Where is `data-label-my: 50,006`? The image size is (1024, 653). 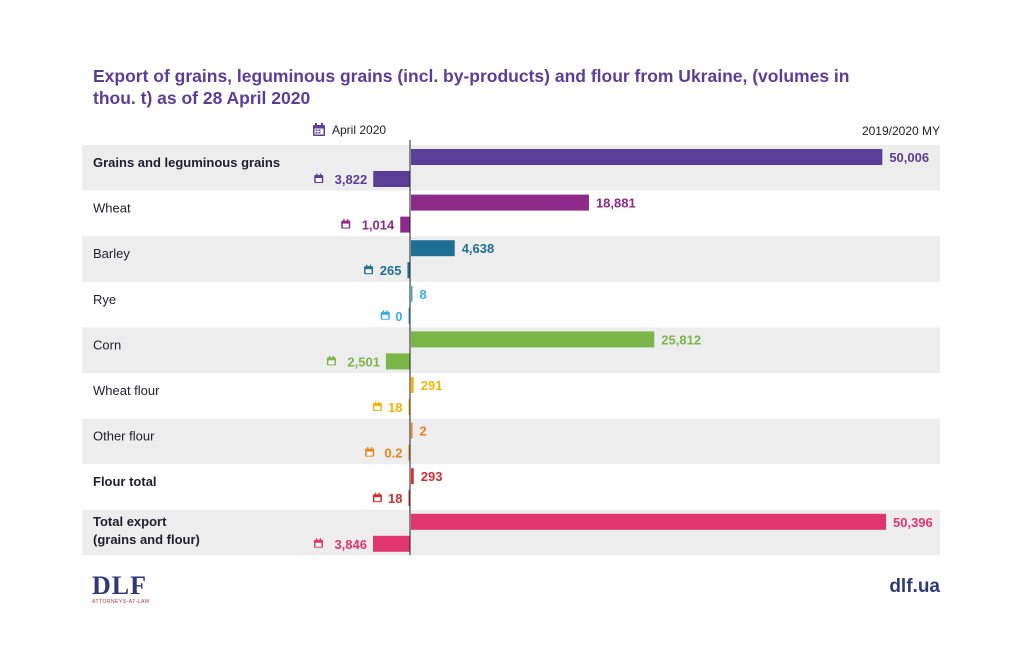 data-label-my: 50,006 is located at coordinates (909, 157).